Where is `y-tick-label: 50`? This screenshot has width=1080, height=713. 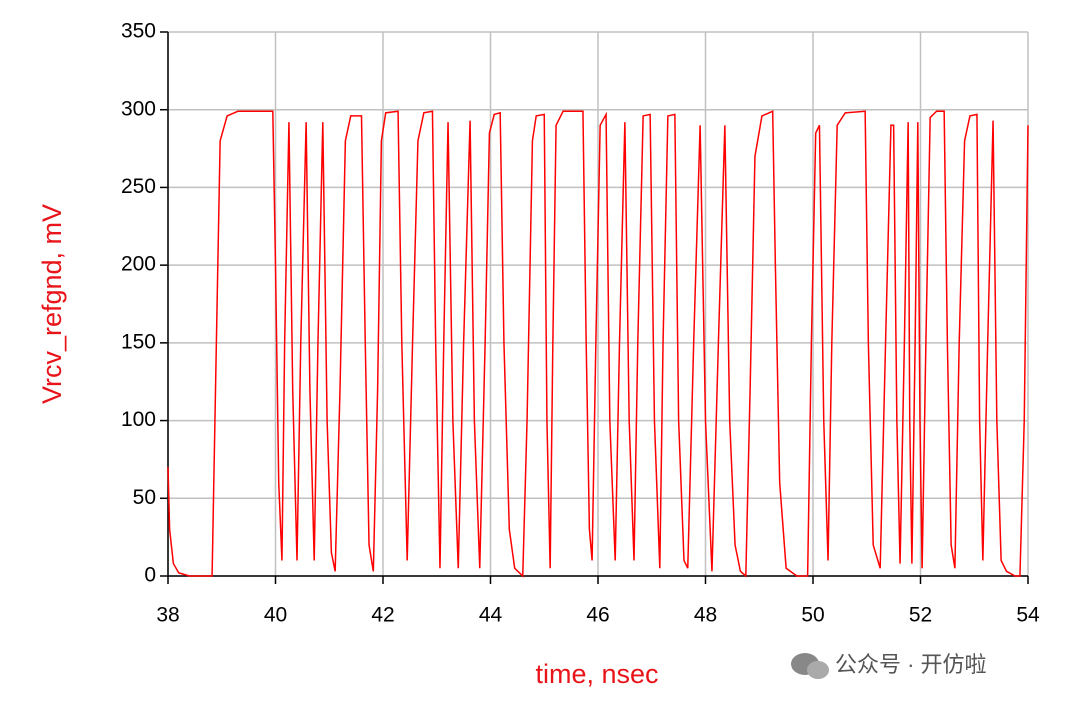
y-tick-label: 50 is located at coordinates (144, 497).